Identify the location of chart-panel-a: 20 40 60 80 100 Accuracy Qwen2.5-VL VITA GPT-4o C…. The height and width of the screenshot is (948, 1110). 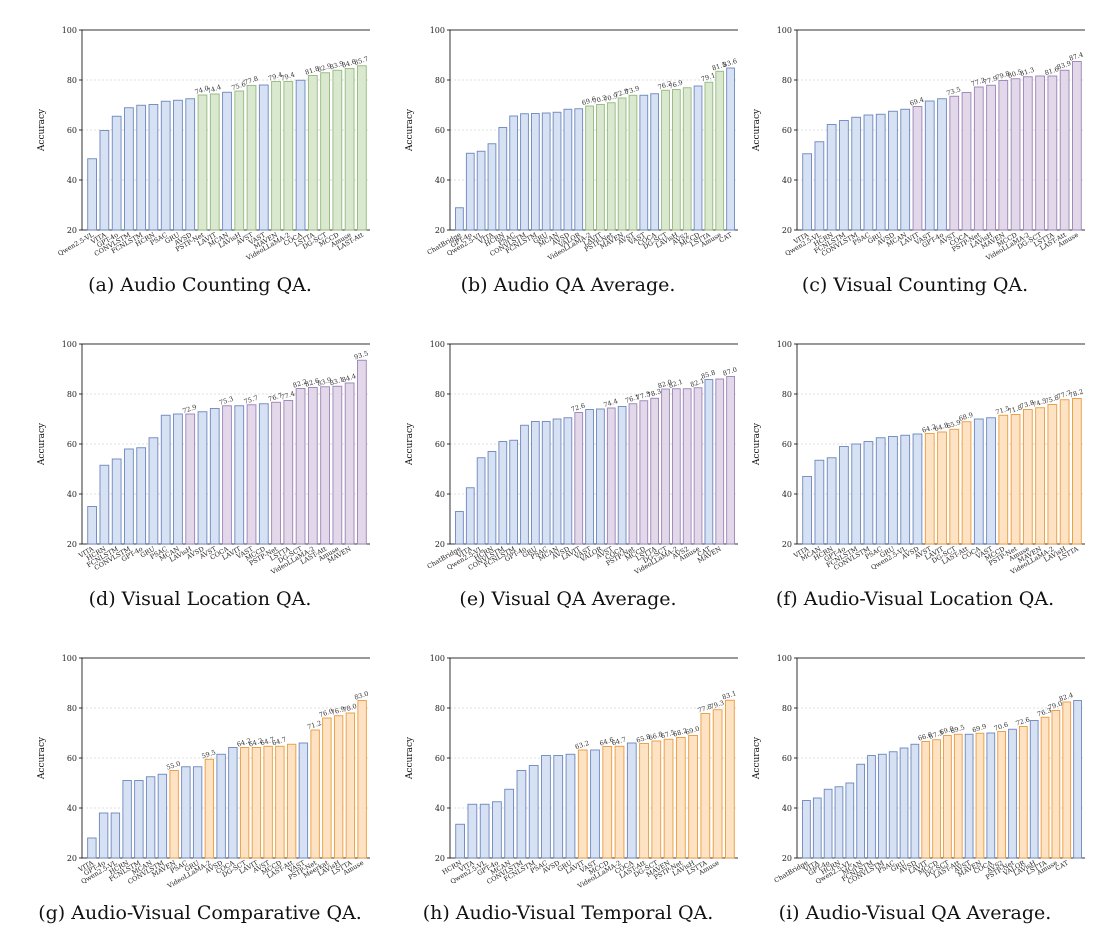
(200, 160).